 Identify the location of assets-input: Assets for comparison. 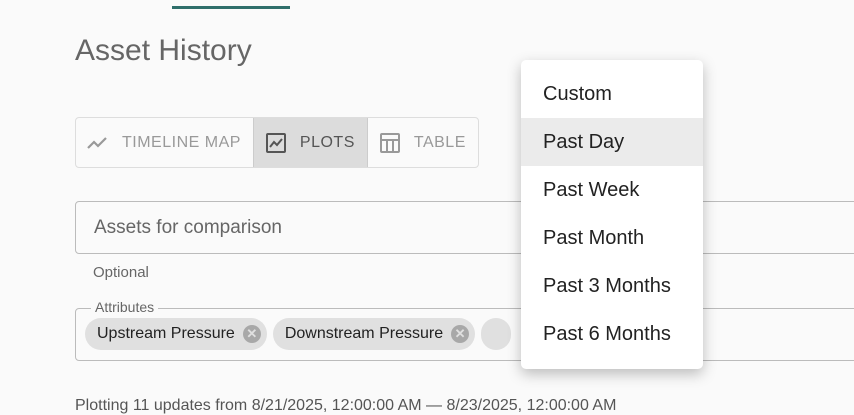
(464, 227).